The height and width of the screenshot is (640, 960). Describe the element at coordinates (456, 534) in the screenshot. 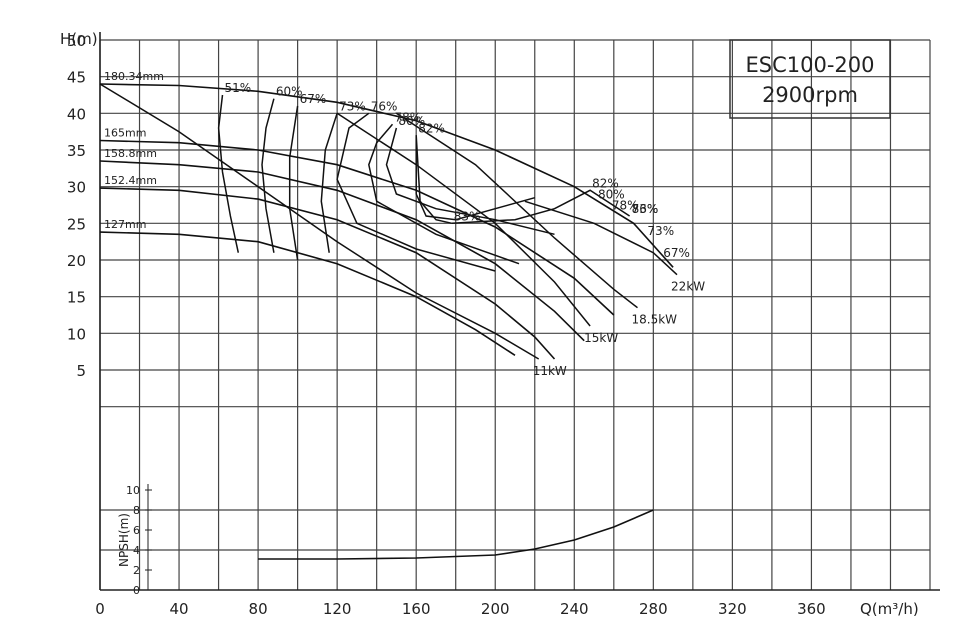

I see `npsh-curve` at that location.